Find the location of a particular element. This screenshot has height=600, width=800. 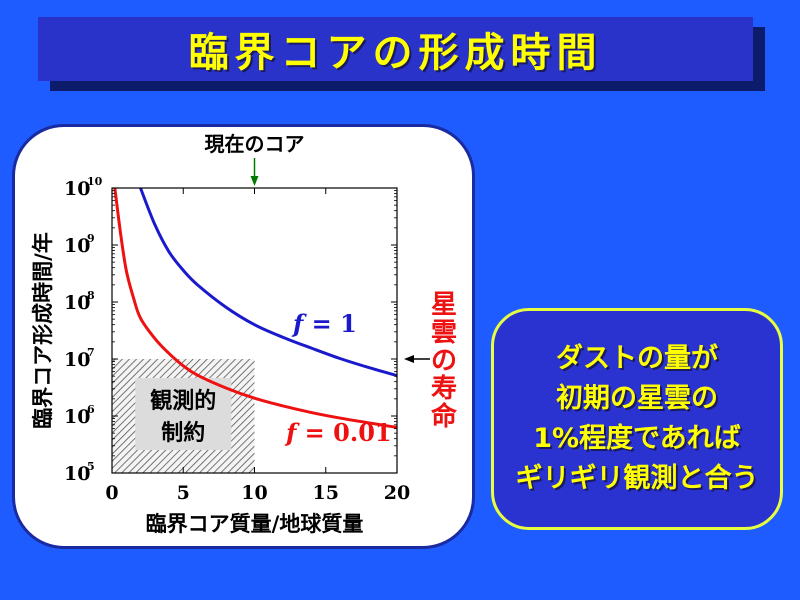

callout-box: ダストの量が 初期の星雲の 1%程度であれば ギリギリ観測と合う is located at coordinates (637, 419).